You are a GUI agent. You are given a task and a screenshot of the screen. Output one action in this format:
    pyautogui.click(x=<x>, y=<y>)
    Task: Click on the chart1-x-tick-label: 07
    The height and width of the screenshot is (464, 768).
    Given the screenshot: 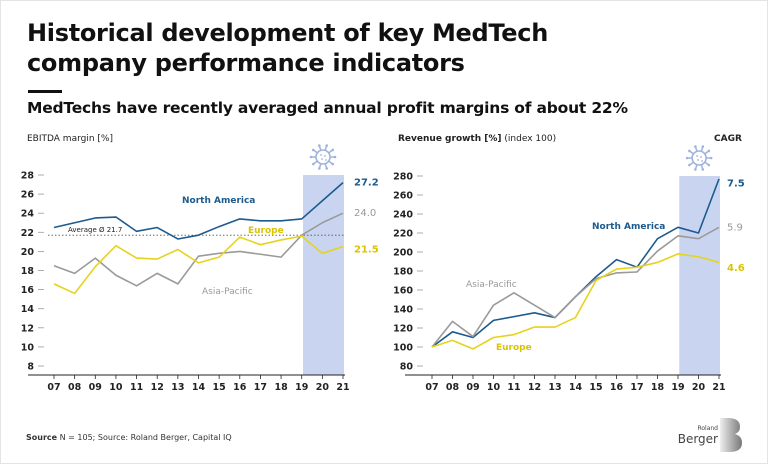 What is the action you would take?
    pyautogui.click(x=53, y=387)
    